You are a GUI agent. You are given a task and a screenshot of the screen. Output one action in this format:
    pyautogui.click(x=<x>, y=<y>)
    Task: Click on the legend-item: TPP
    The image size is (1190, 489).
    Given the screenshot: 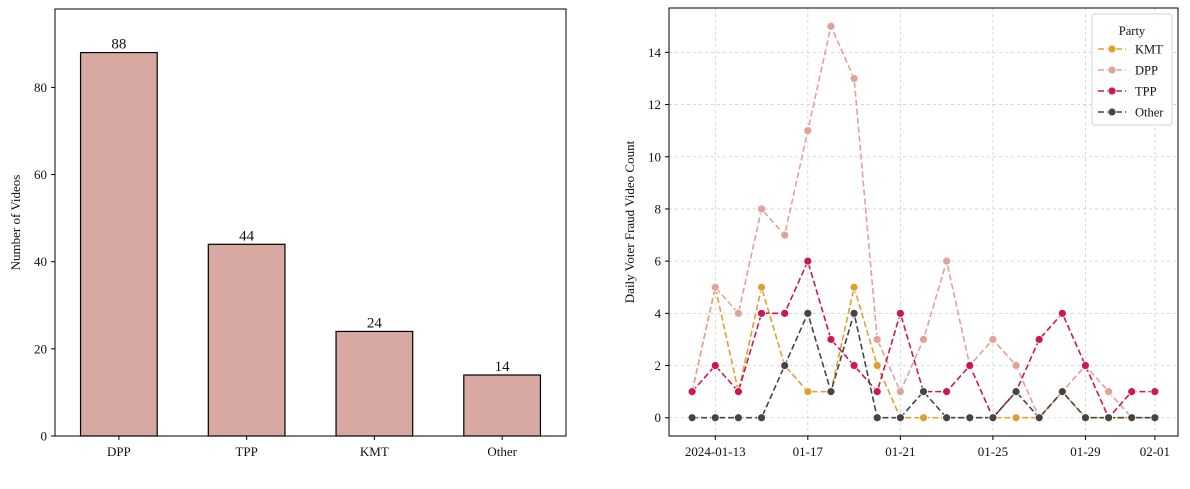 What is the action you would take?
    pyautogui.click(x=1127, y=92)
    